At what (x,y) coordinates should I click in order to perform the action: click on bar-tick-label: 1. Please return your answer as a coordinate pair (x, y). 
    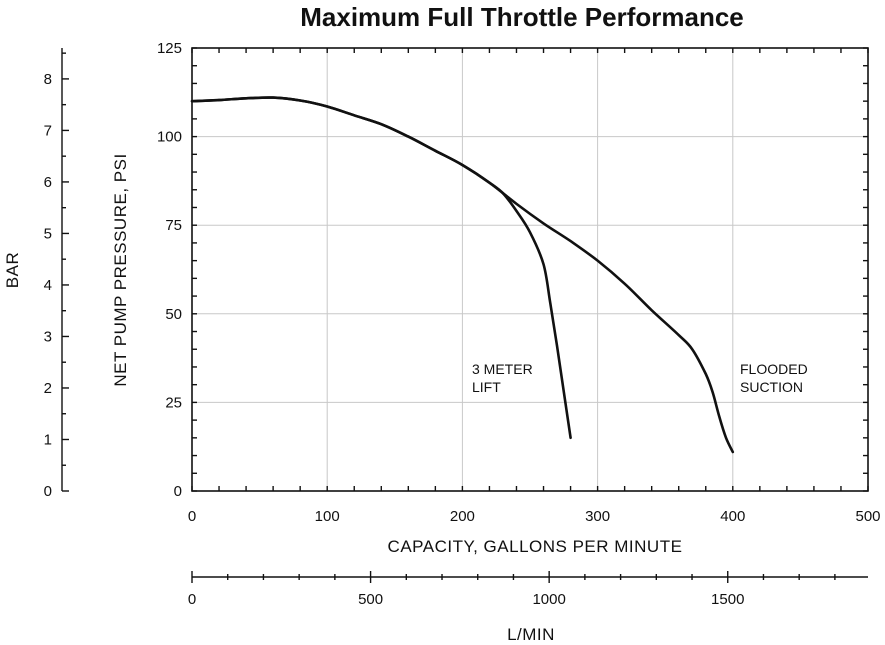
    Looking at the image, I should click on (48, 439).